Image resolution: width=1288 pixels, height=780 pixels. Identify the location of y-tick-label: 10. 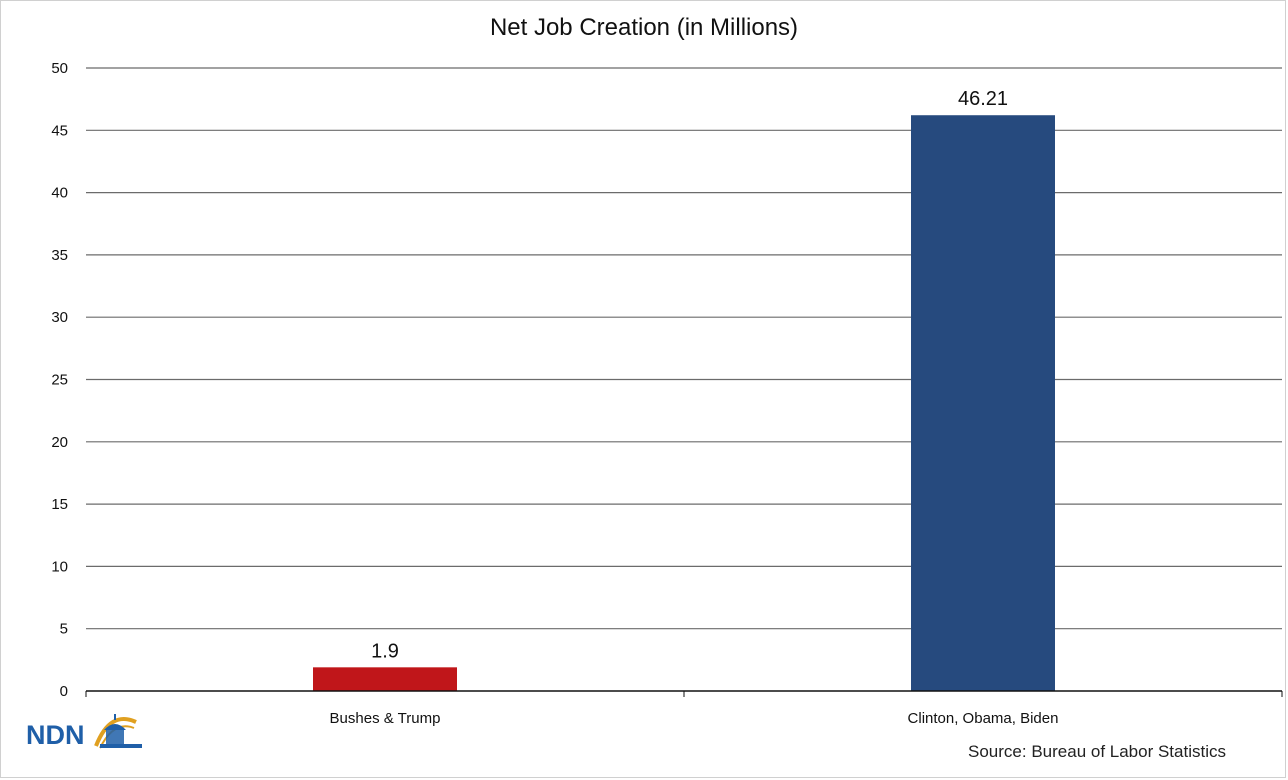
(59, 566).